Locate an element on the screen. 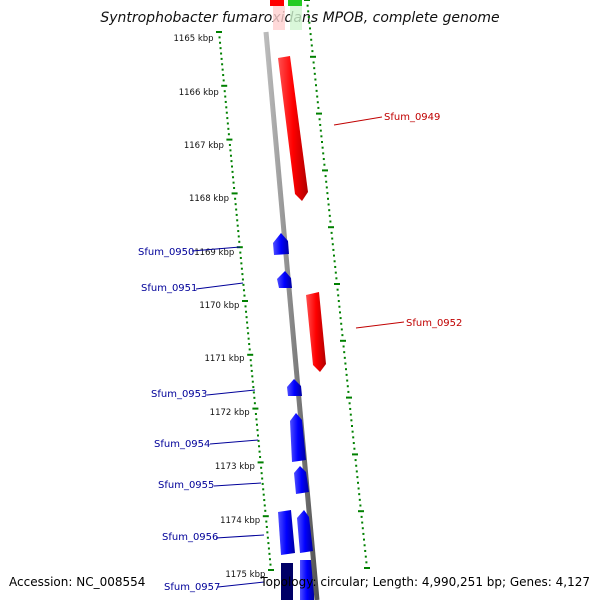 The height and width of the screenshot is (600, 600). gene-sfum-0957: Sfum_0957 is located at coordinates (214, 587).